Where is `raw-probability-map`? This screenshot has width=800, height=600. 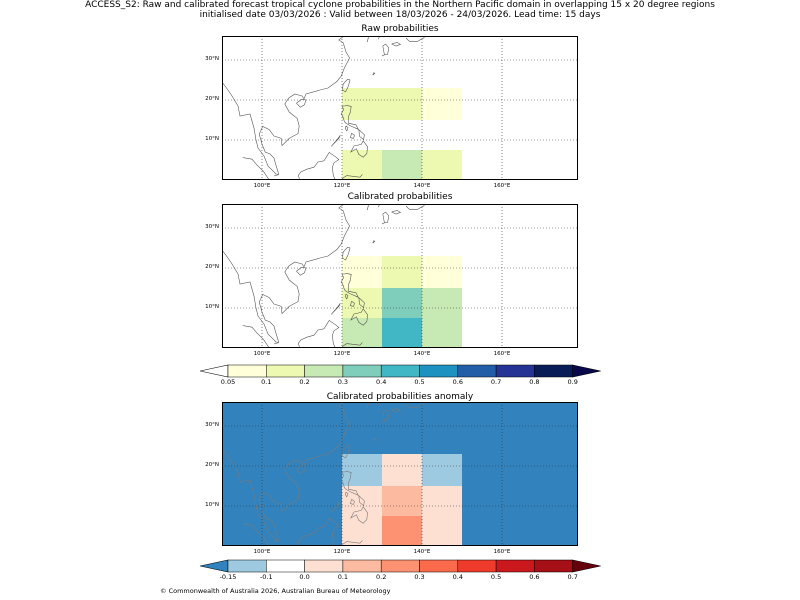 raw-probability-map is located at coordinates (400, 108).